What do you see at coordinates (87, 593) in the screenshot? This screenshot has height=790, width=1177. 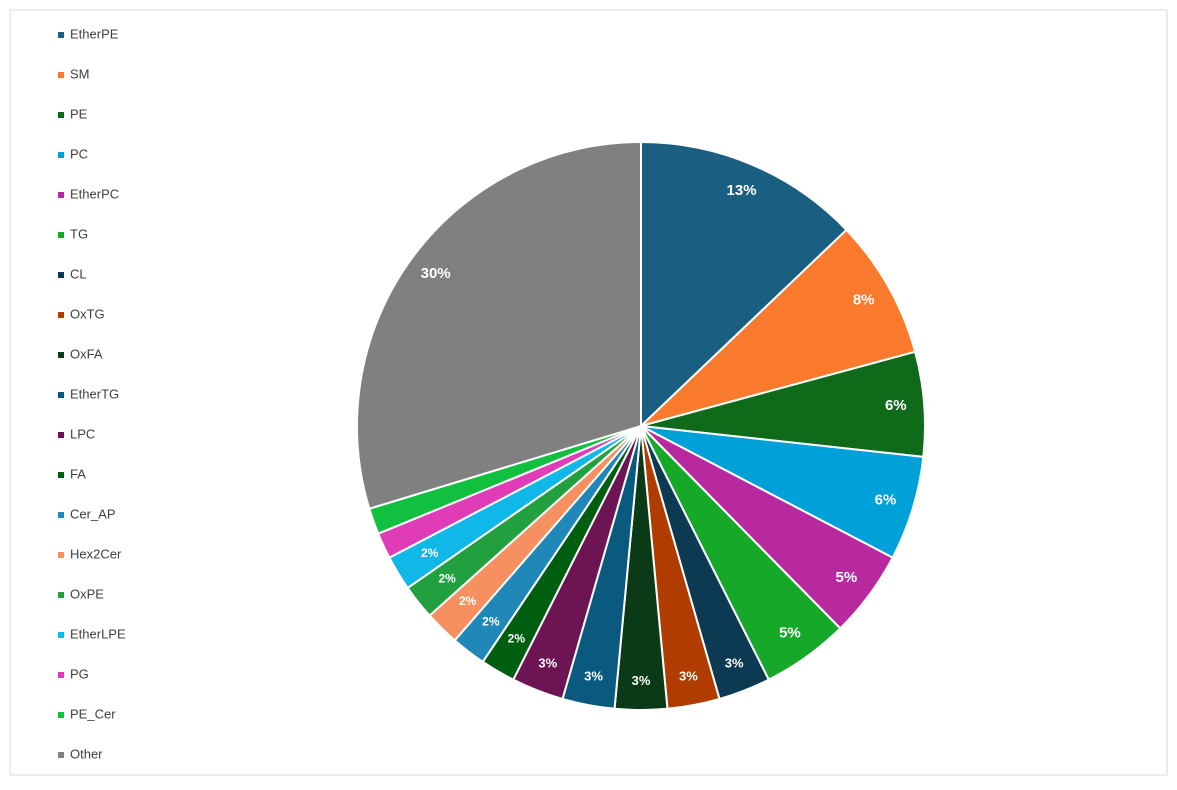 I see `legend-label: OxPE` at bounding box center [87, 593].